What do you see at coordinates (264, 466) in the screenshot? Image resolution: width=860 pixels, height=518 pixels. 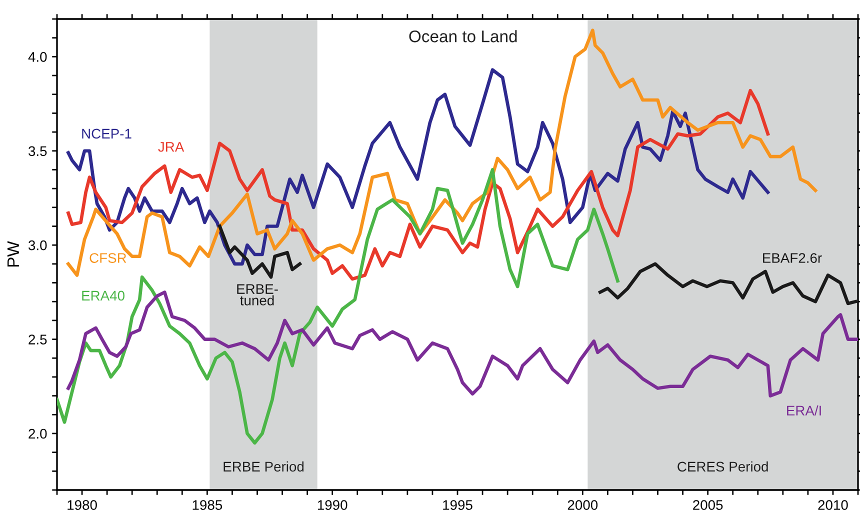 I see `band-label: ERBE Period` at bounding box center [264, 466].